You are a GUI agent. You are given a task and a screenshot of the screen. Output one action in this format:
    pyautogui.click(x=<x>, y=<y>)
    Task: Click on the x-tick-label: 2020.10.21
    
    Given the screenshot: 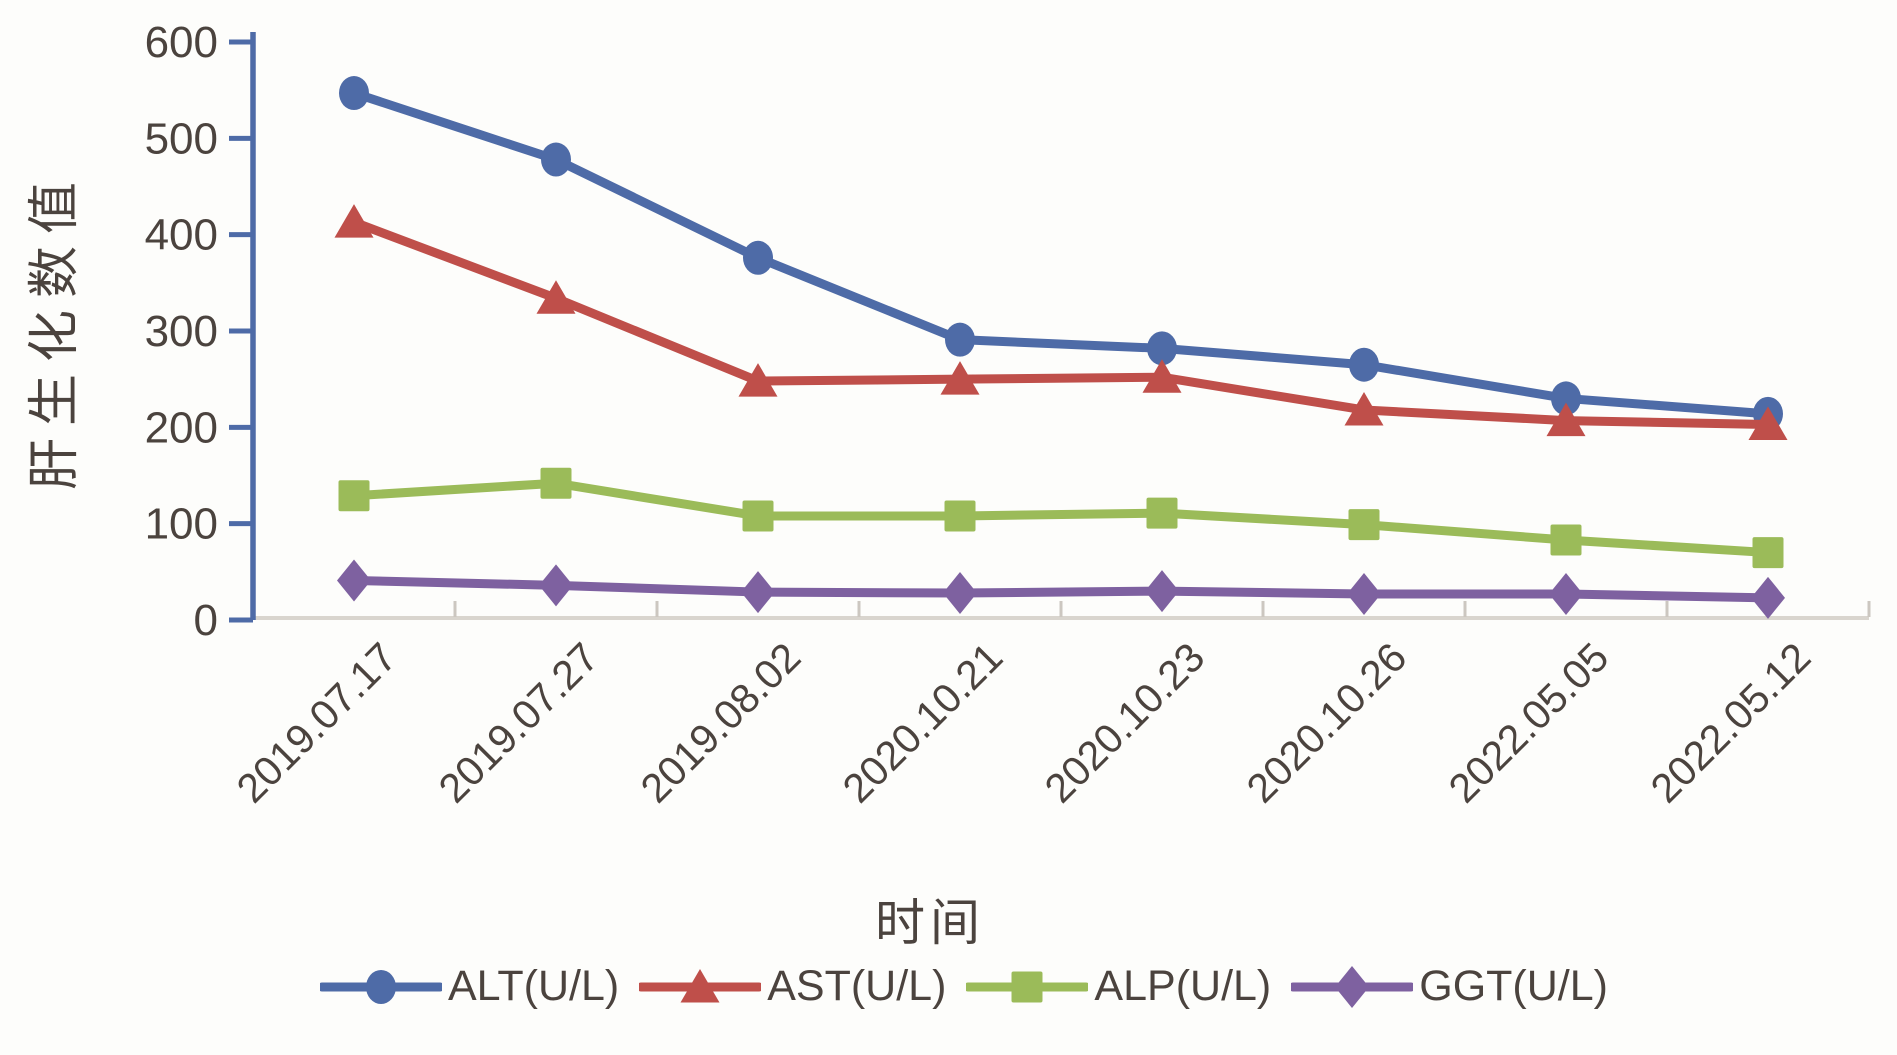 What is the action you would take?
    pyautogui.click(x=923, y=723)
    